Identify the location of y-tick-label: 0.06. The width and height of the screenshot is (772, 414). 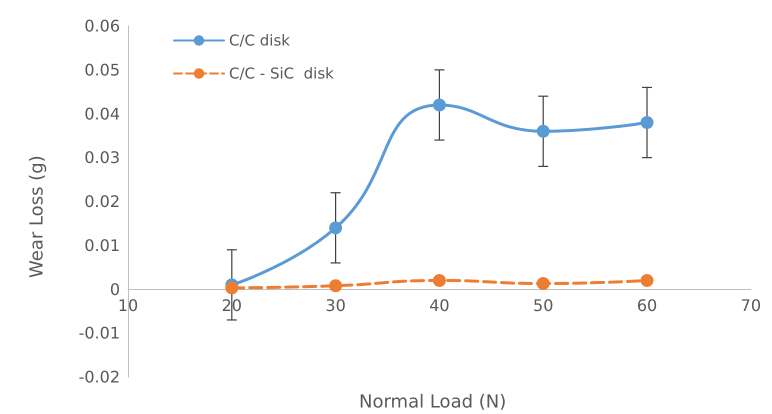
(102, 26).